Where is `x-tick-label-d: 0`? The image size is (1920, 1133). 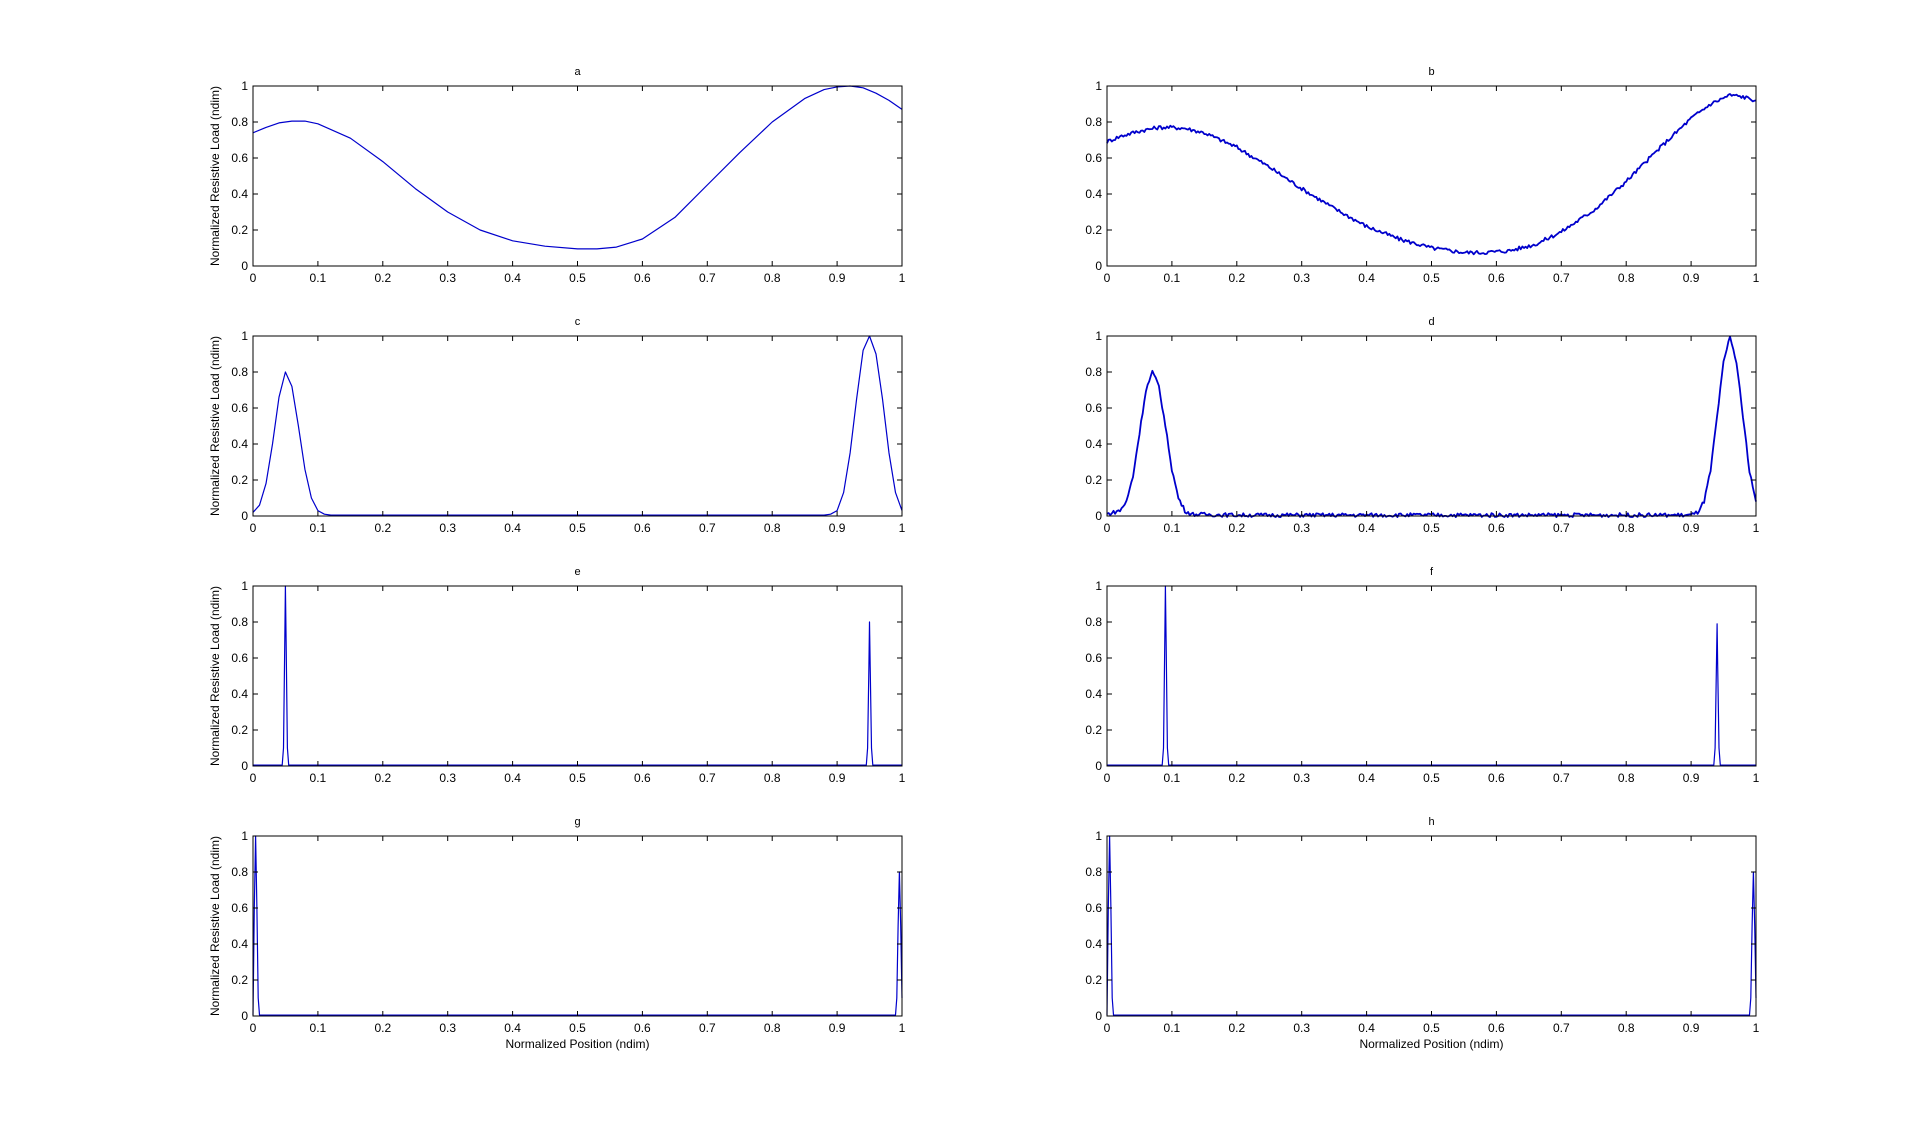
x-tick-label-d: 0 is located at coordinates (1107, 528).